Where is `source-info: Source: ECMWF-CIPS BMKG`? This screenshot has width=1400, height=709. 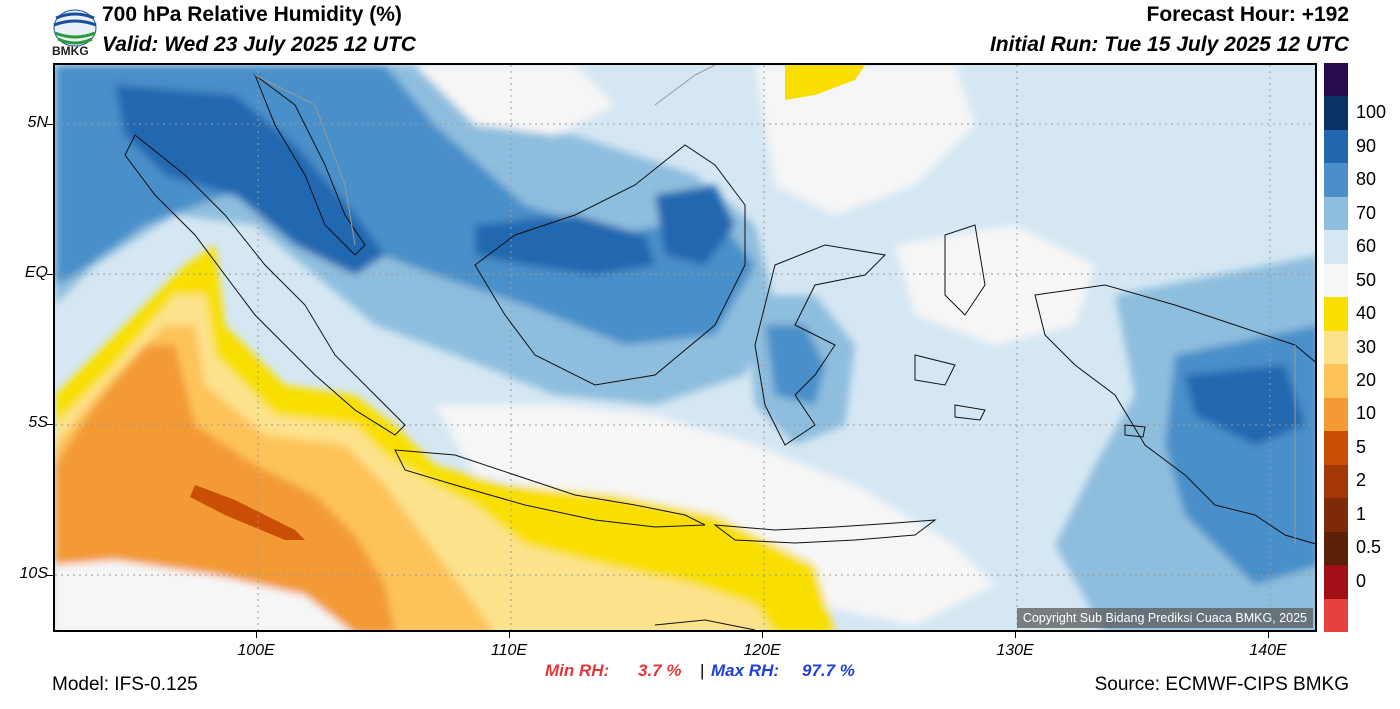
source-info: Source: ECMWF-CIPS BMKG is located at coordinates (1221, 684).